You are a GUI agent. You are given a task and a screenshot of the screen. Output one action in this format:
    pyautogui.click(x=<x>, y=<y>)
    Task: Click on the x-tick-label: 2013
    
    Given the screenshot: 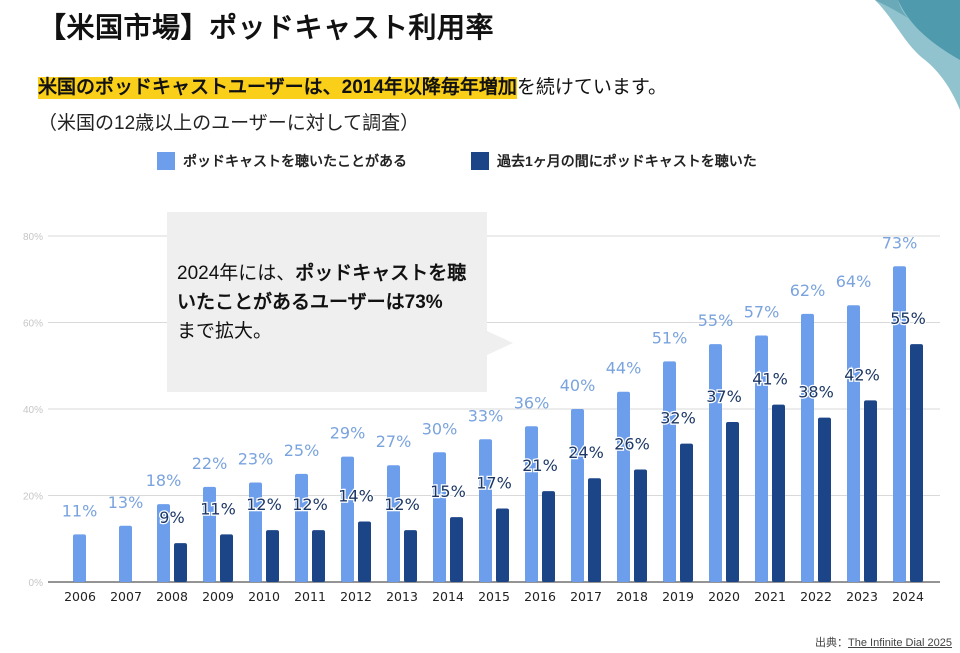 What is the action you would take?
    pyautogui.click(x=402, y=596)
    